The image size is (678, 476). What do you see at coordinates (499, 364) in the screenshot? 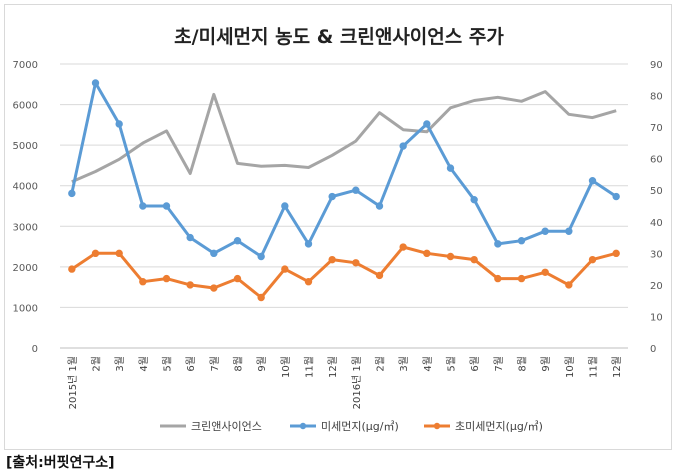
I see `x-tick-label-18: 7월` at bounding box center [499, 364].